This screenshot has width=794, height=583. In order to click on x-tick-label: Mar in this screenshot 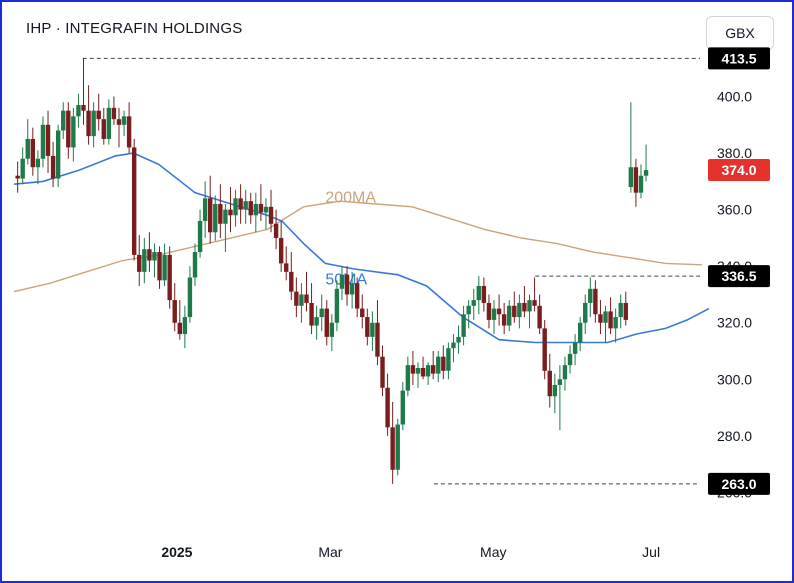, I will do `click(330, 552)`.